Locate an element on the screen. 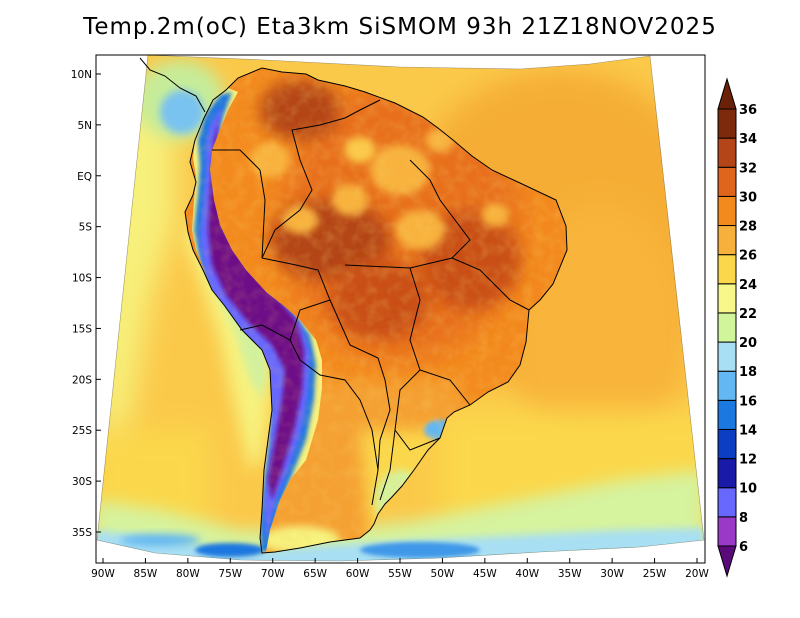  southern-blue-patch-west is located at coordinates (230, 550).